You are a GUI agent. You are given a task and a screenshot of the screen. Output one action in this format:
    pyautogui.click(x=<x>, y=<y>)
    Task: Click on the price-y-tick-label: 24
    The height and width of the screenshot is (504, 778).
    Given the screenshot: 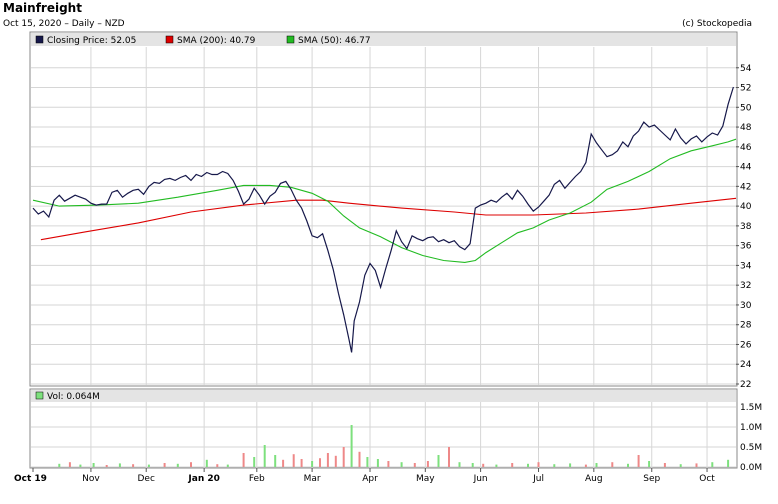 What is the action you would take?
    pyautogui.click(x=746, y=365)
    